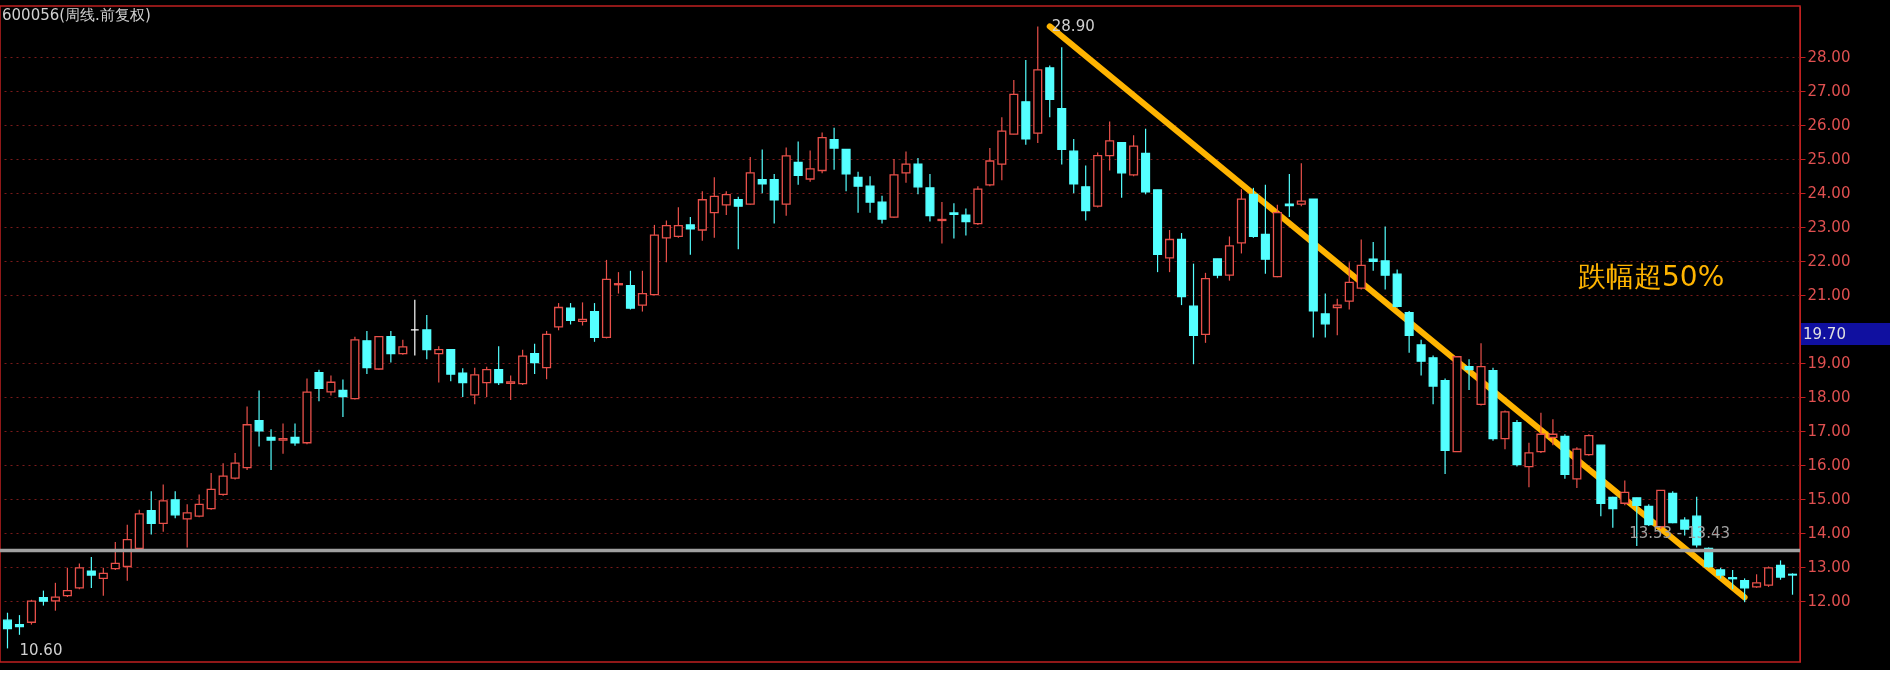 This screenshot has width=1890, height=676. Describe the element at coordinates (1829, 193) in the screenshot. I see `y-tick-label: 24.00` at that location.